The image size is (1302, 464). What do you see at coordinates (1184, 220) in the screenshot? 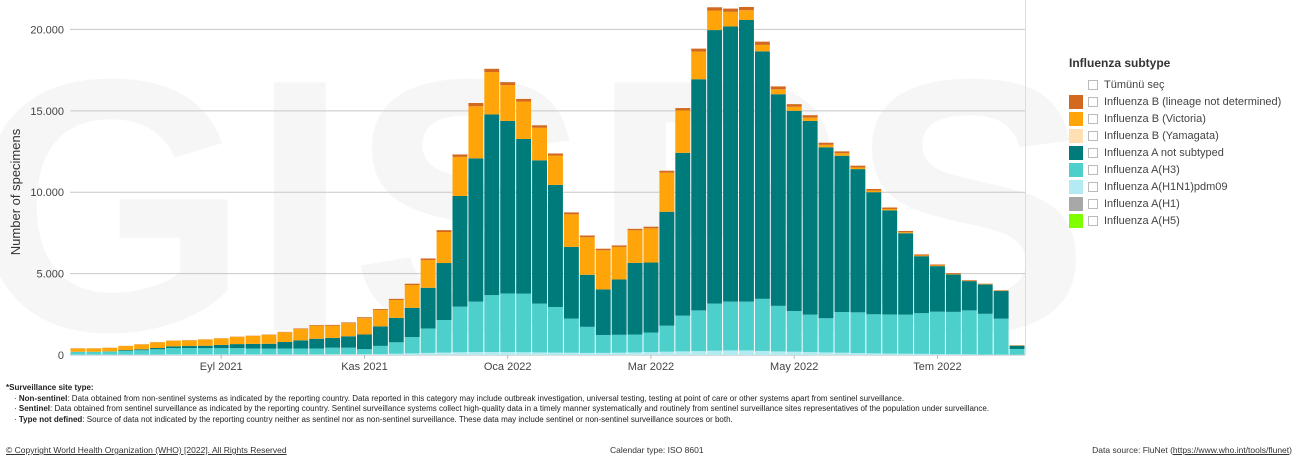
I see `legend-item: Influenza A(H5)` at bounding box center [1184, 220].